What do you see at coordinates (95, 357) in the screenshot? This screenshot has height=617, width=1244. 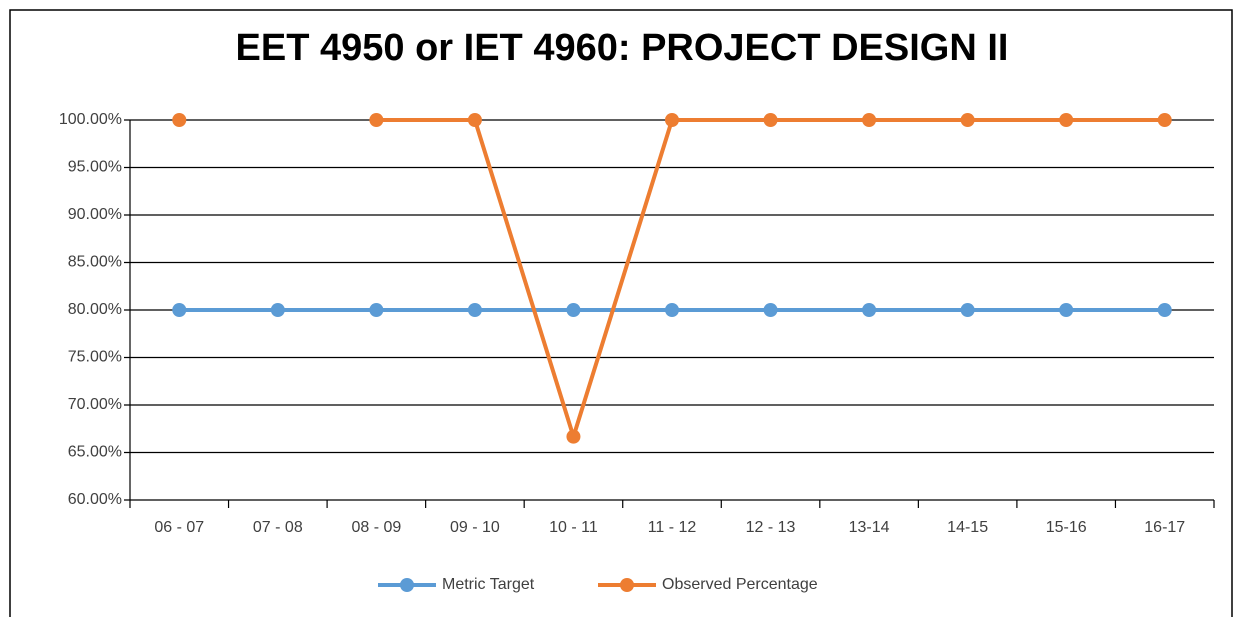 I see `y-tick-label: 75.00%` at bounding box center [95, 357].